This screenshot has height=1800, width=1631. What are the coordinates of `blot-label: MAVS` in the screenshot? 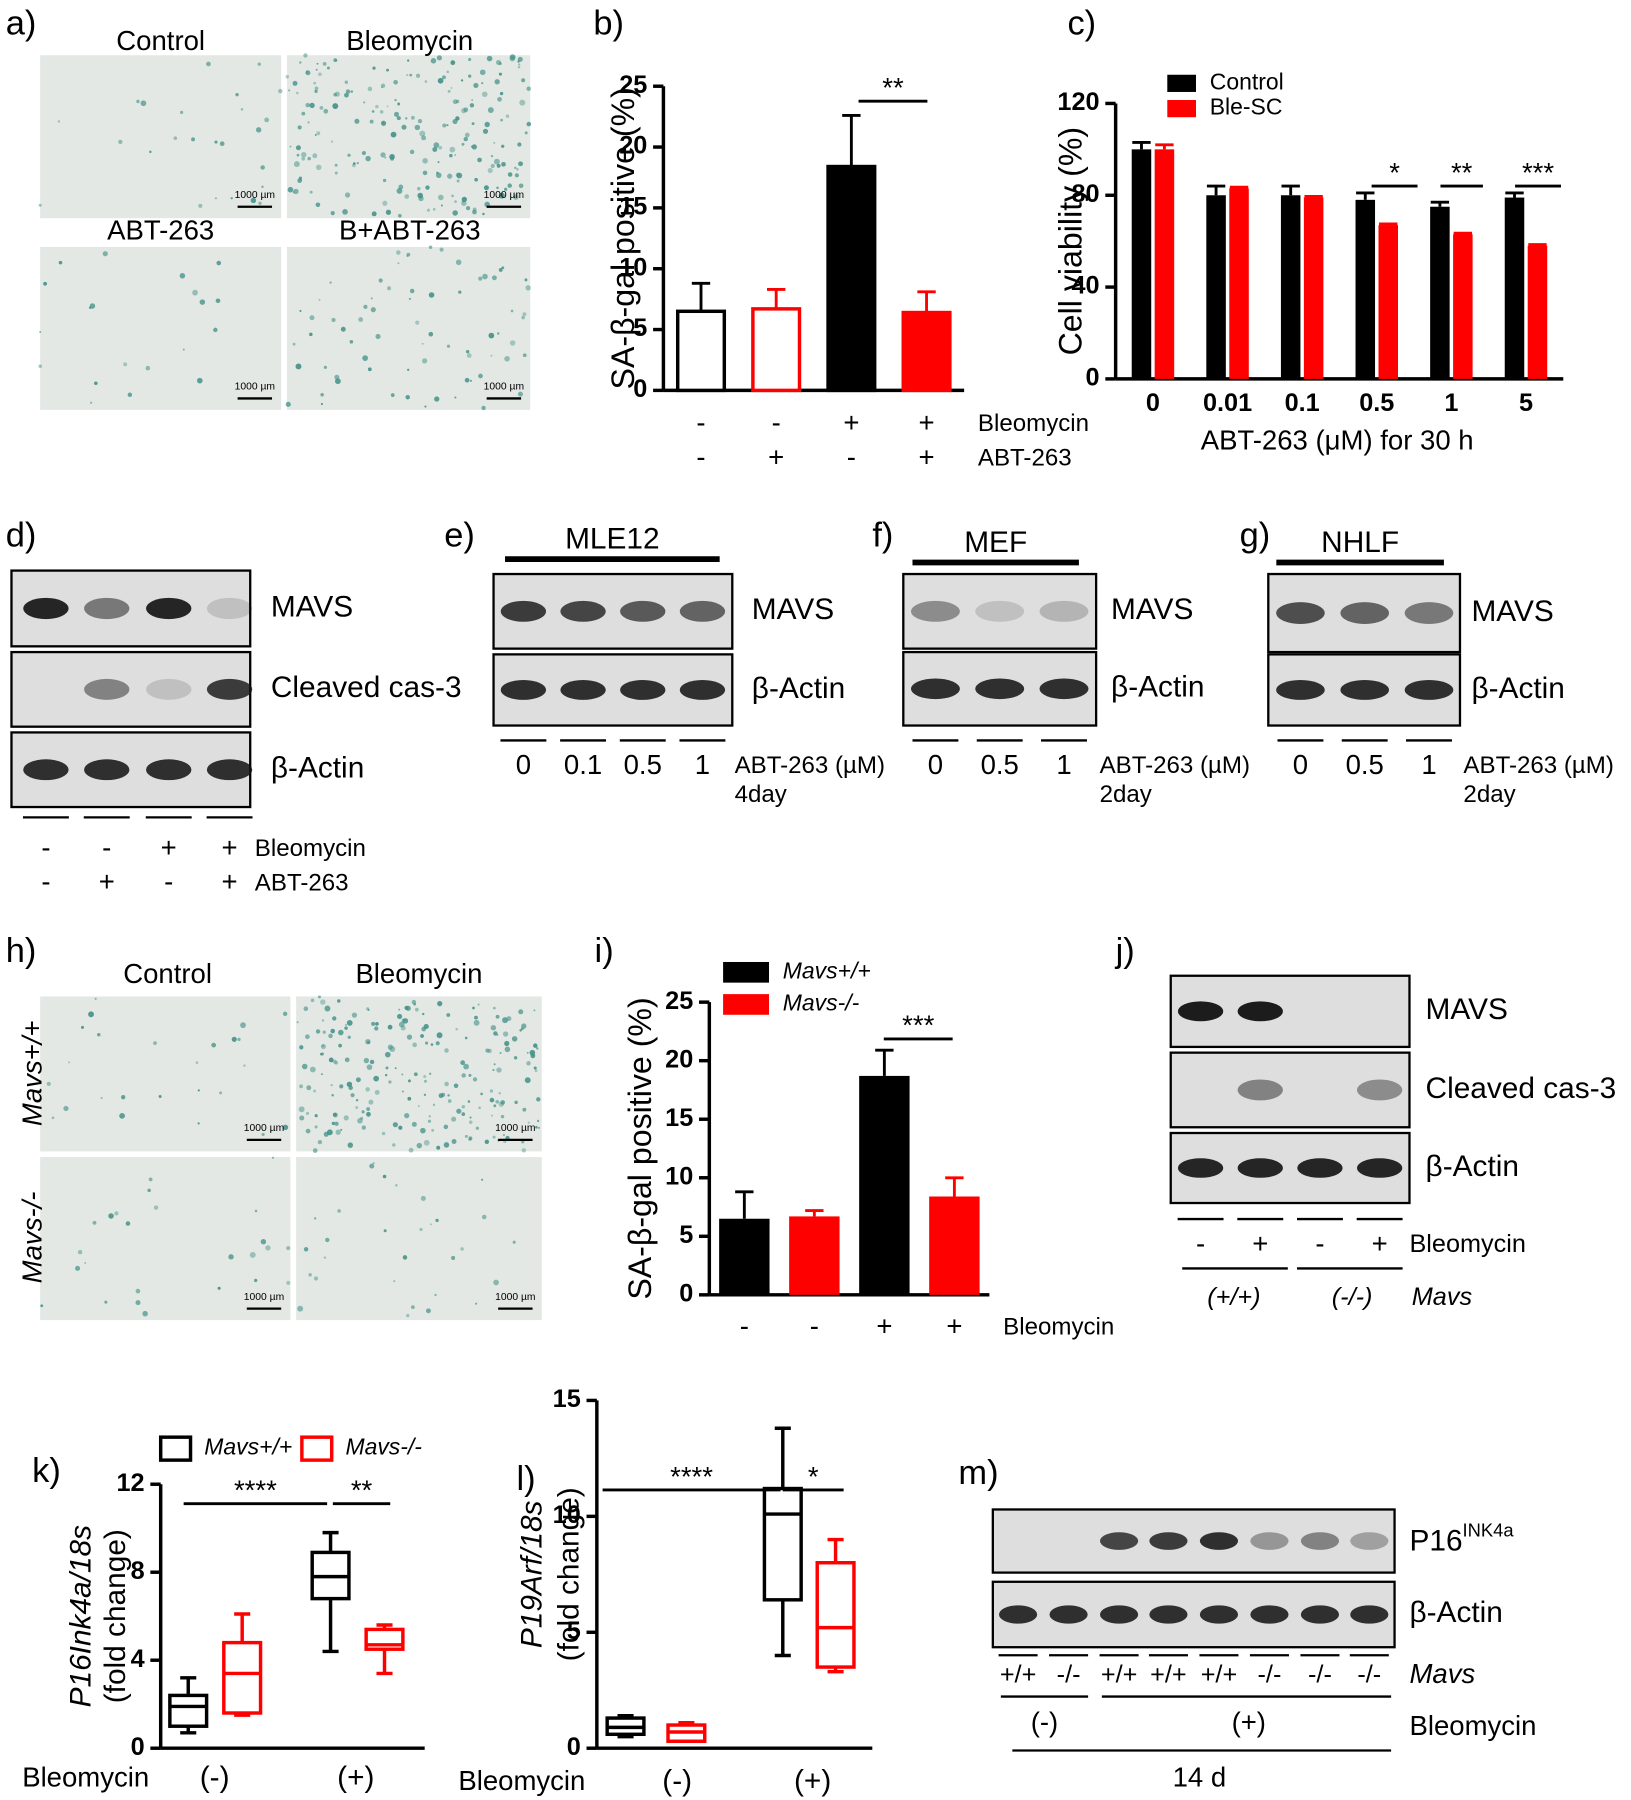 It's located at (1152, 609).